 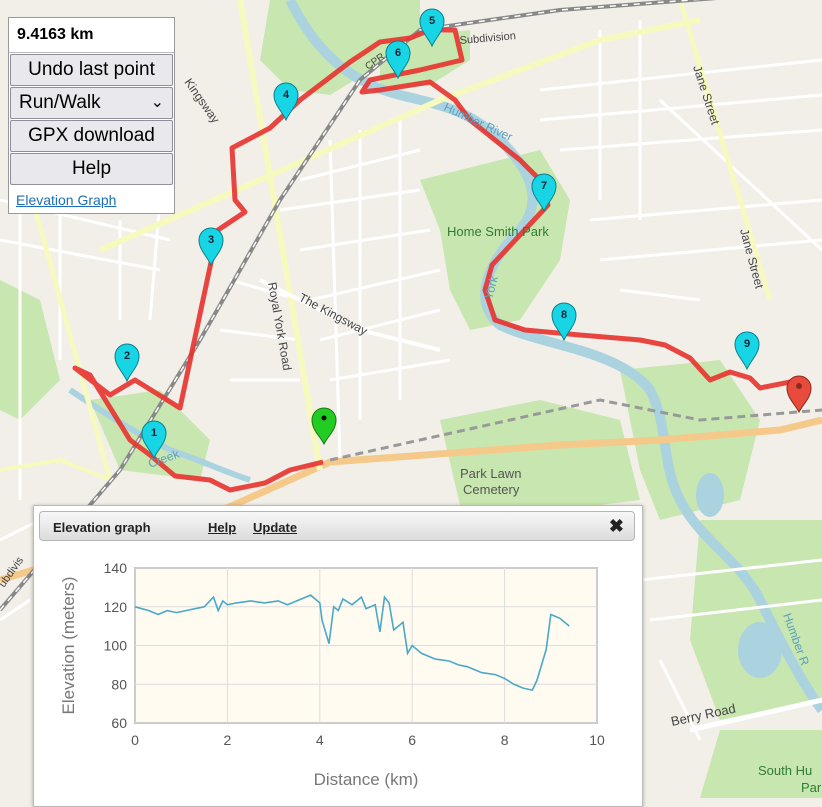 What do you see at coordinates (491, 286) in the screenshot?
I see `york-label: York` at bounding box center [491, 286].